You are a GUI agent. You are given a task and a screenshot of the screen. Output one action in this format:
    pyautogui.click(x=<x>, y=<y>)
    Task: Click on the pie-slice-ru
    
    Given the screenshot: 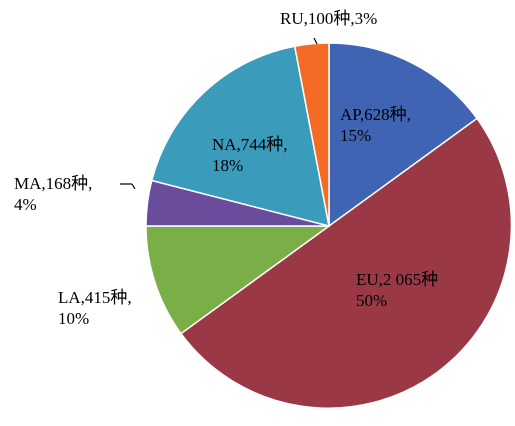 What is the action you would take?
    pyautogui.click(x=311, y=134)
    